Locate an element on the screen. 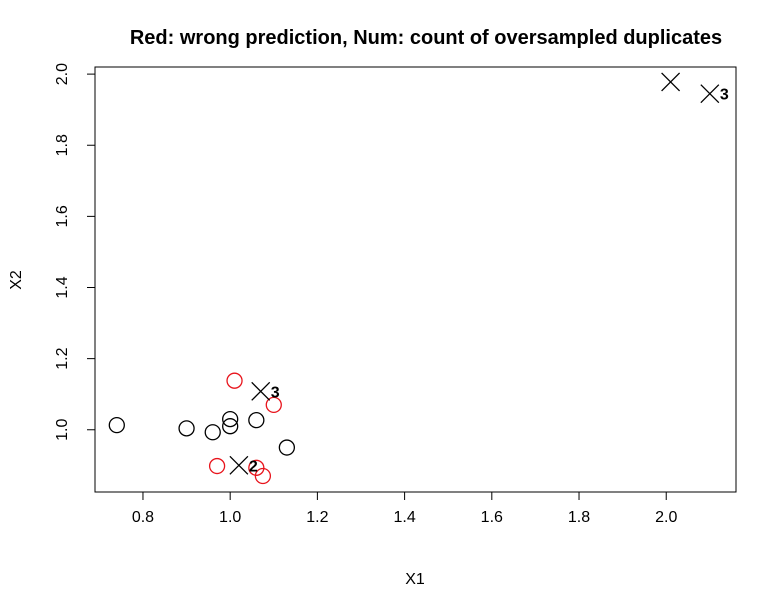 The image size is (778, 598). x-tick-label: 1.2 is located at coordinates (317, 517).